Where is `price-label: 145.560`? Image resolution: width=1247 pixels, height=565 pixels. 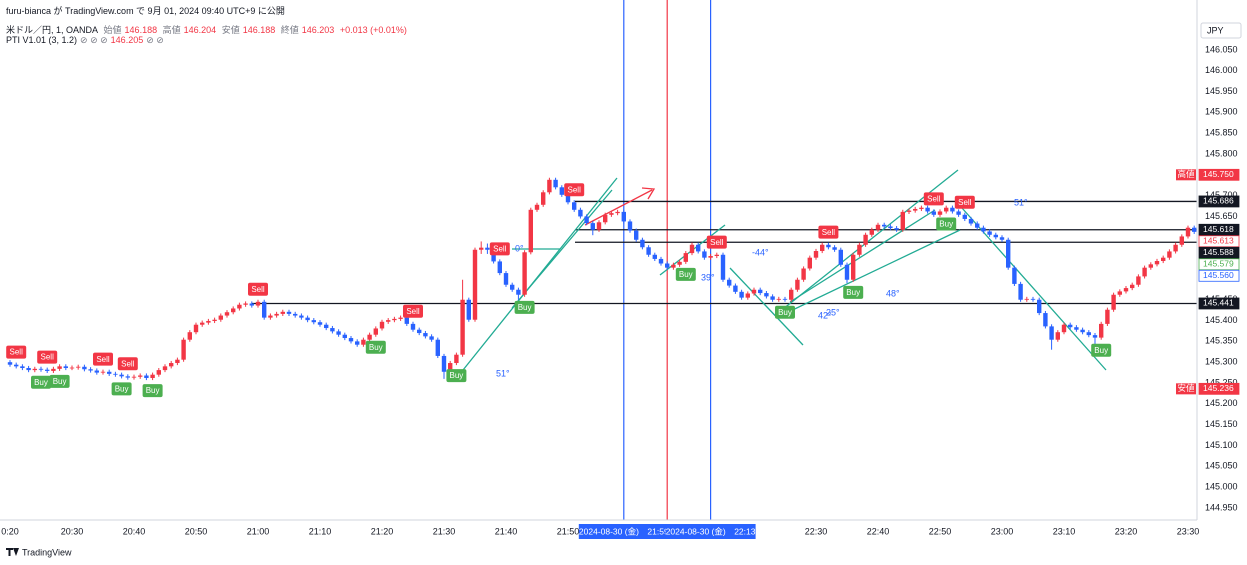
price-label: 145.560 is located at coordinates (1218, 275).